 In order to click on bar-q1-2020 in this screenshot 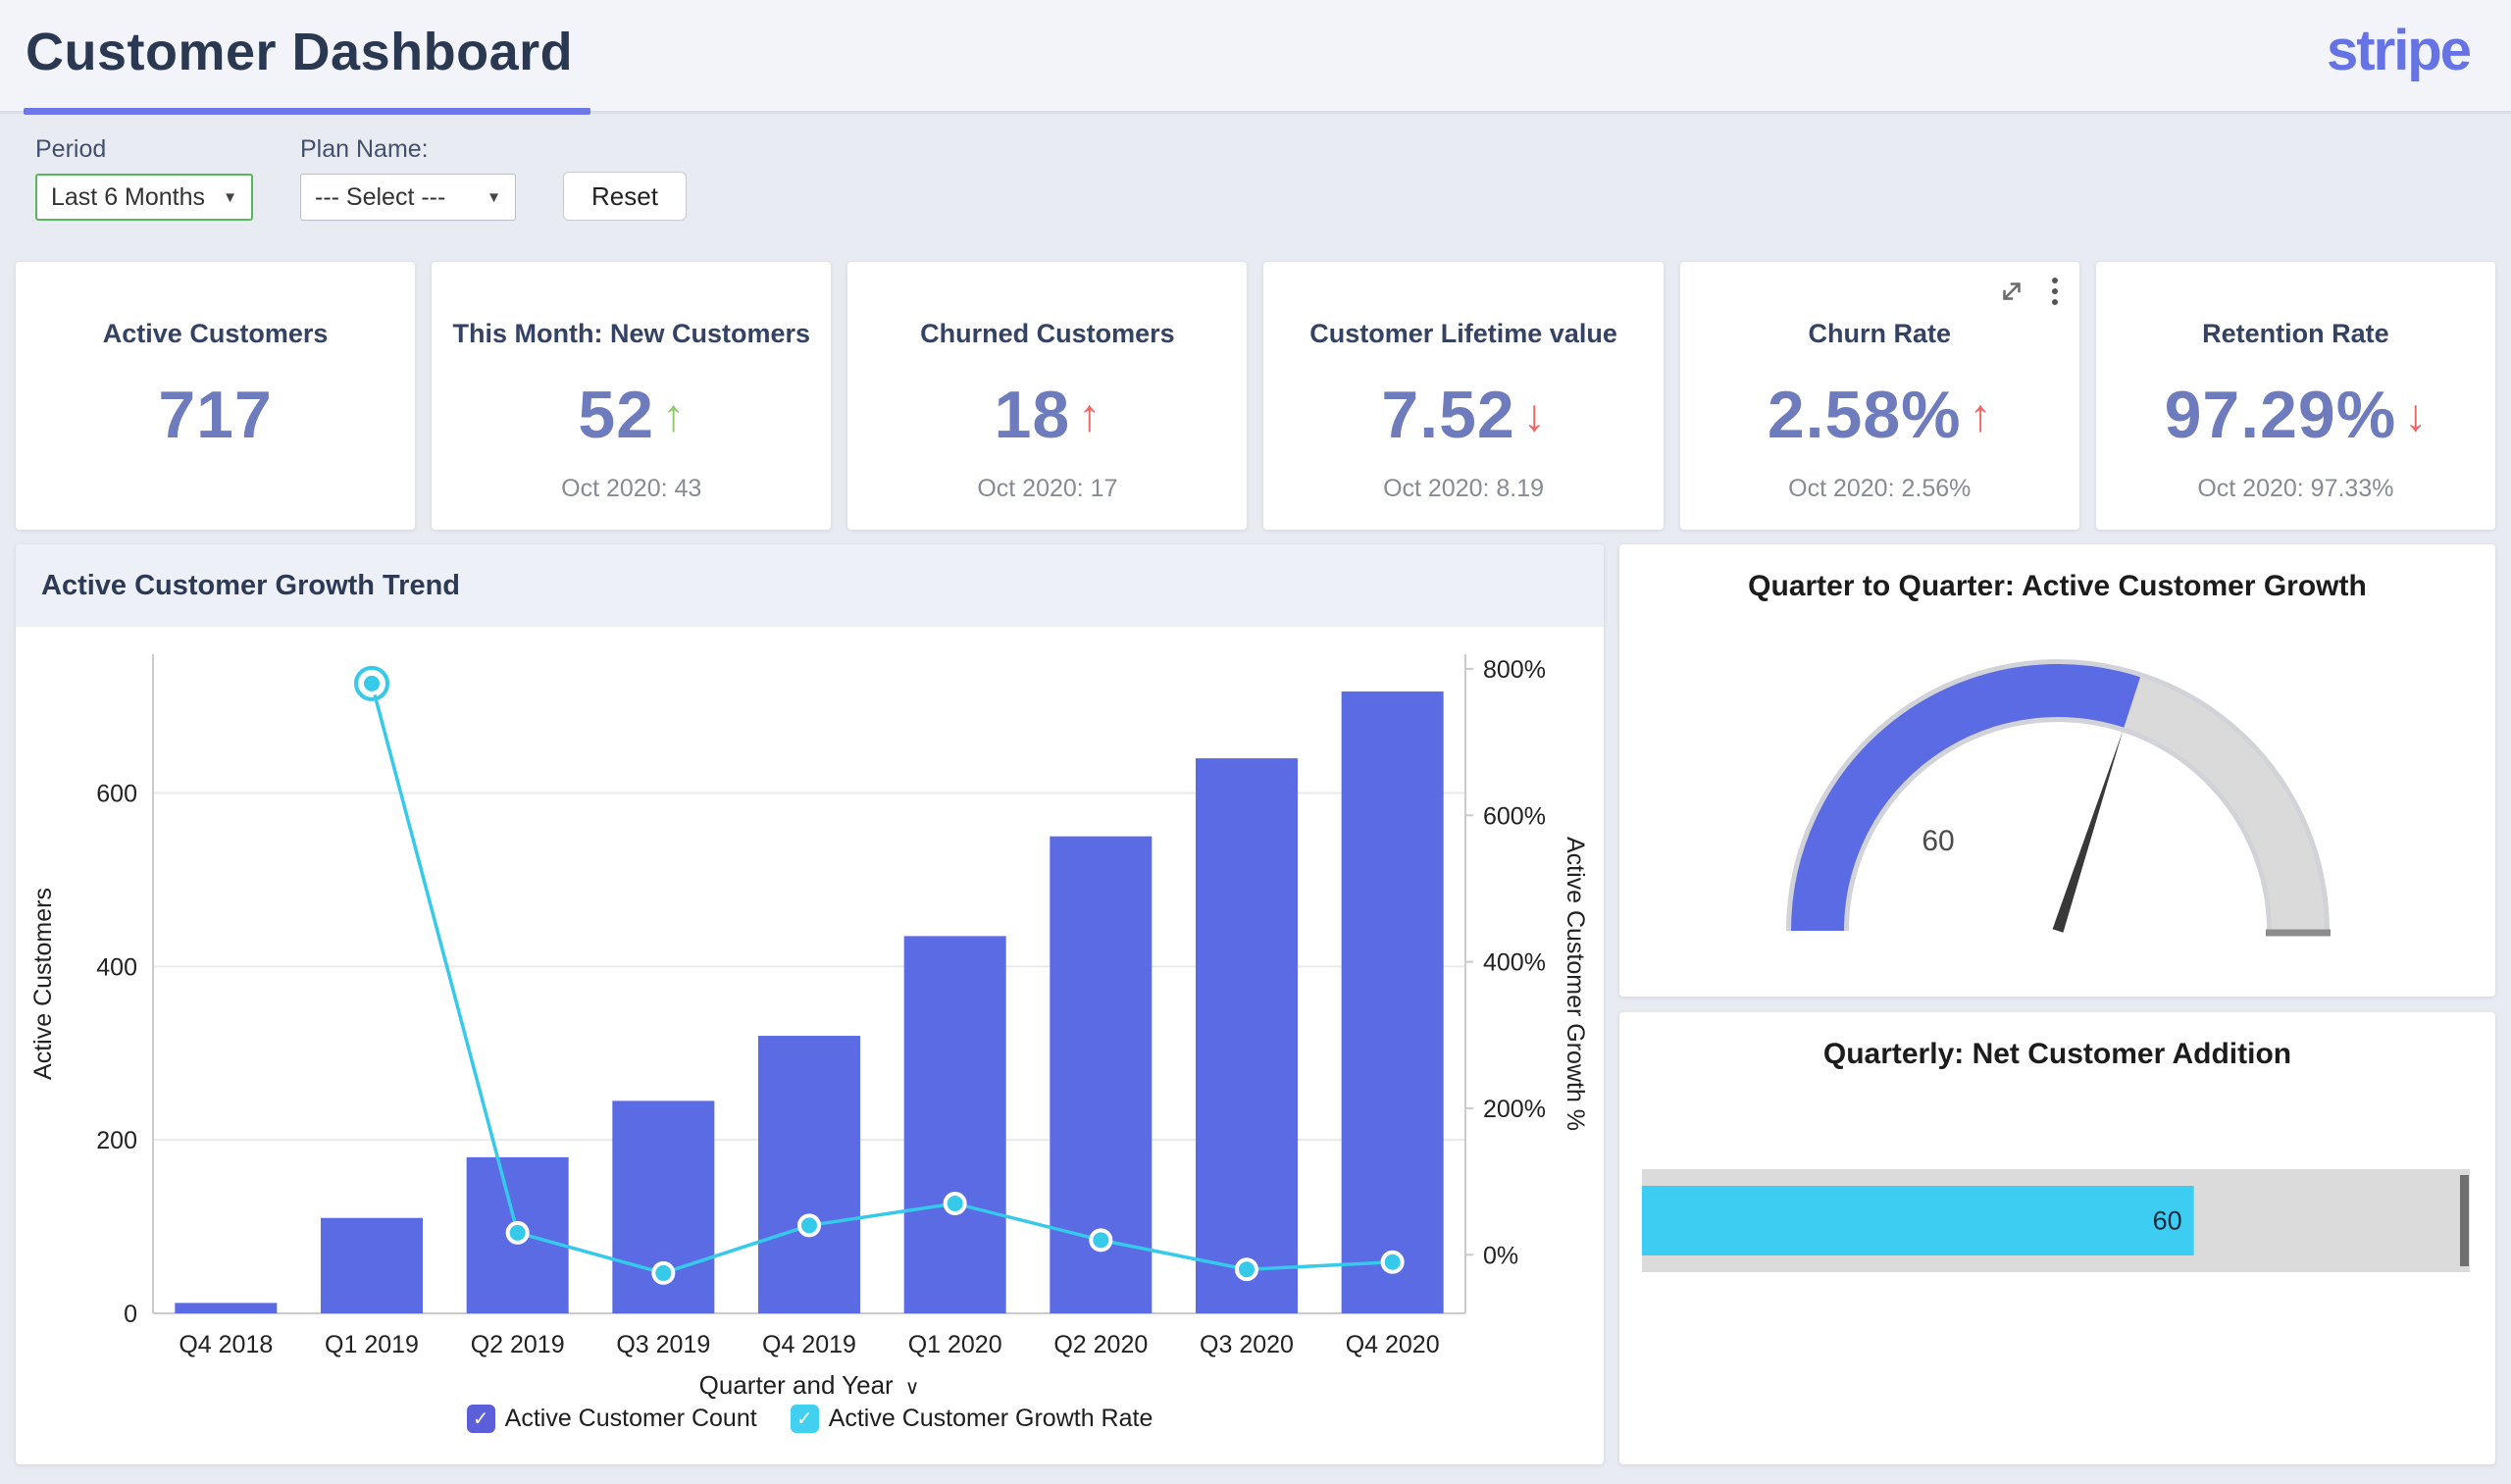, I will do `click(954, 1124)`.